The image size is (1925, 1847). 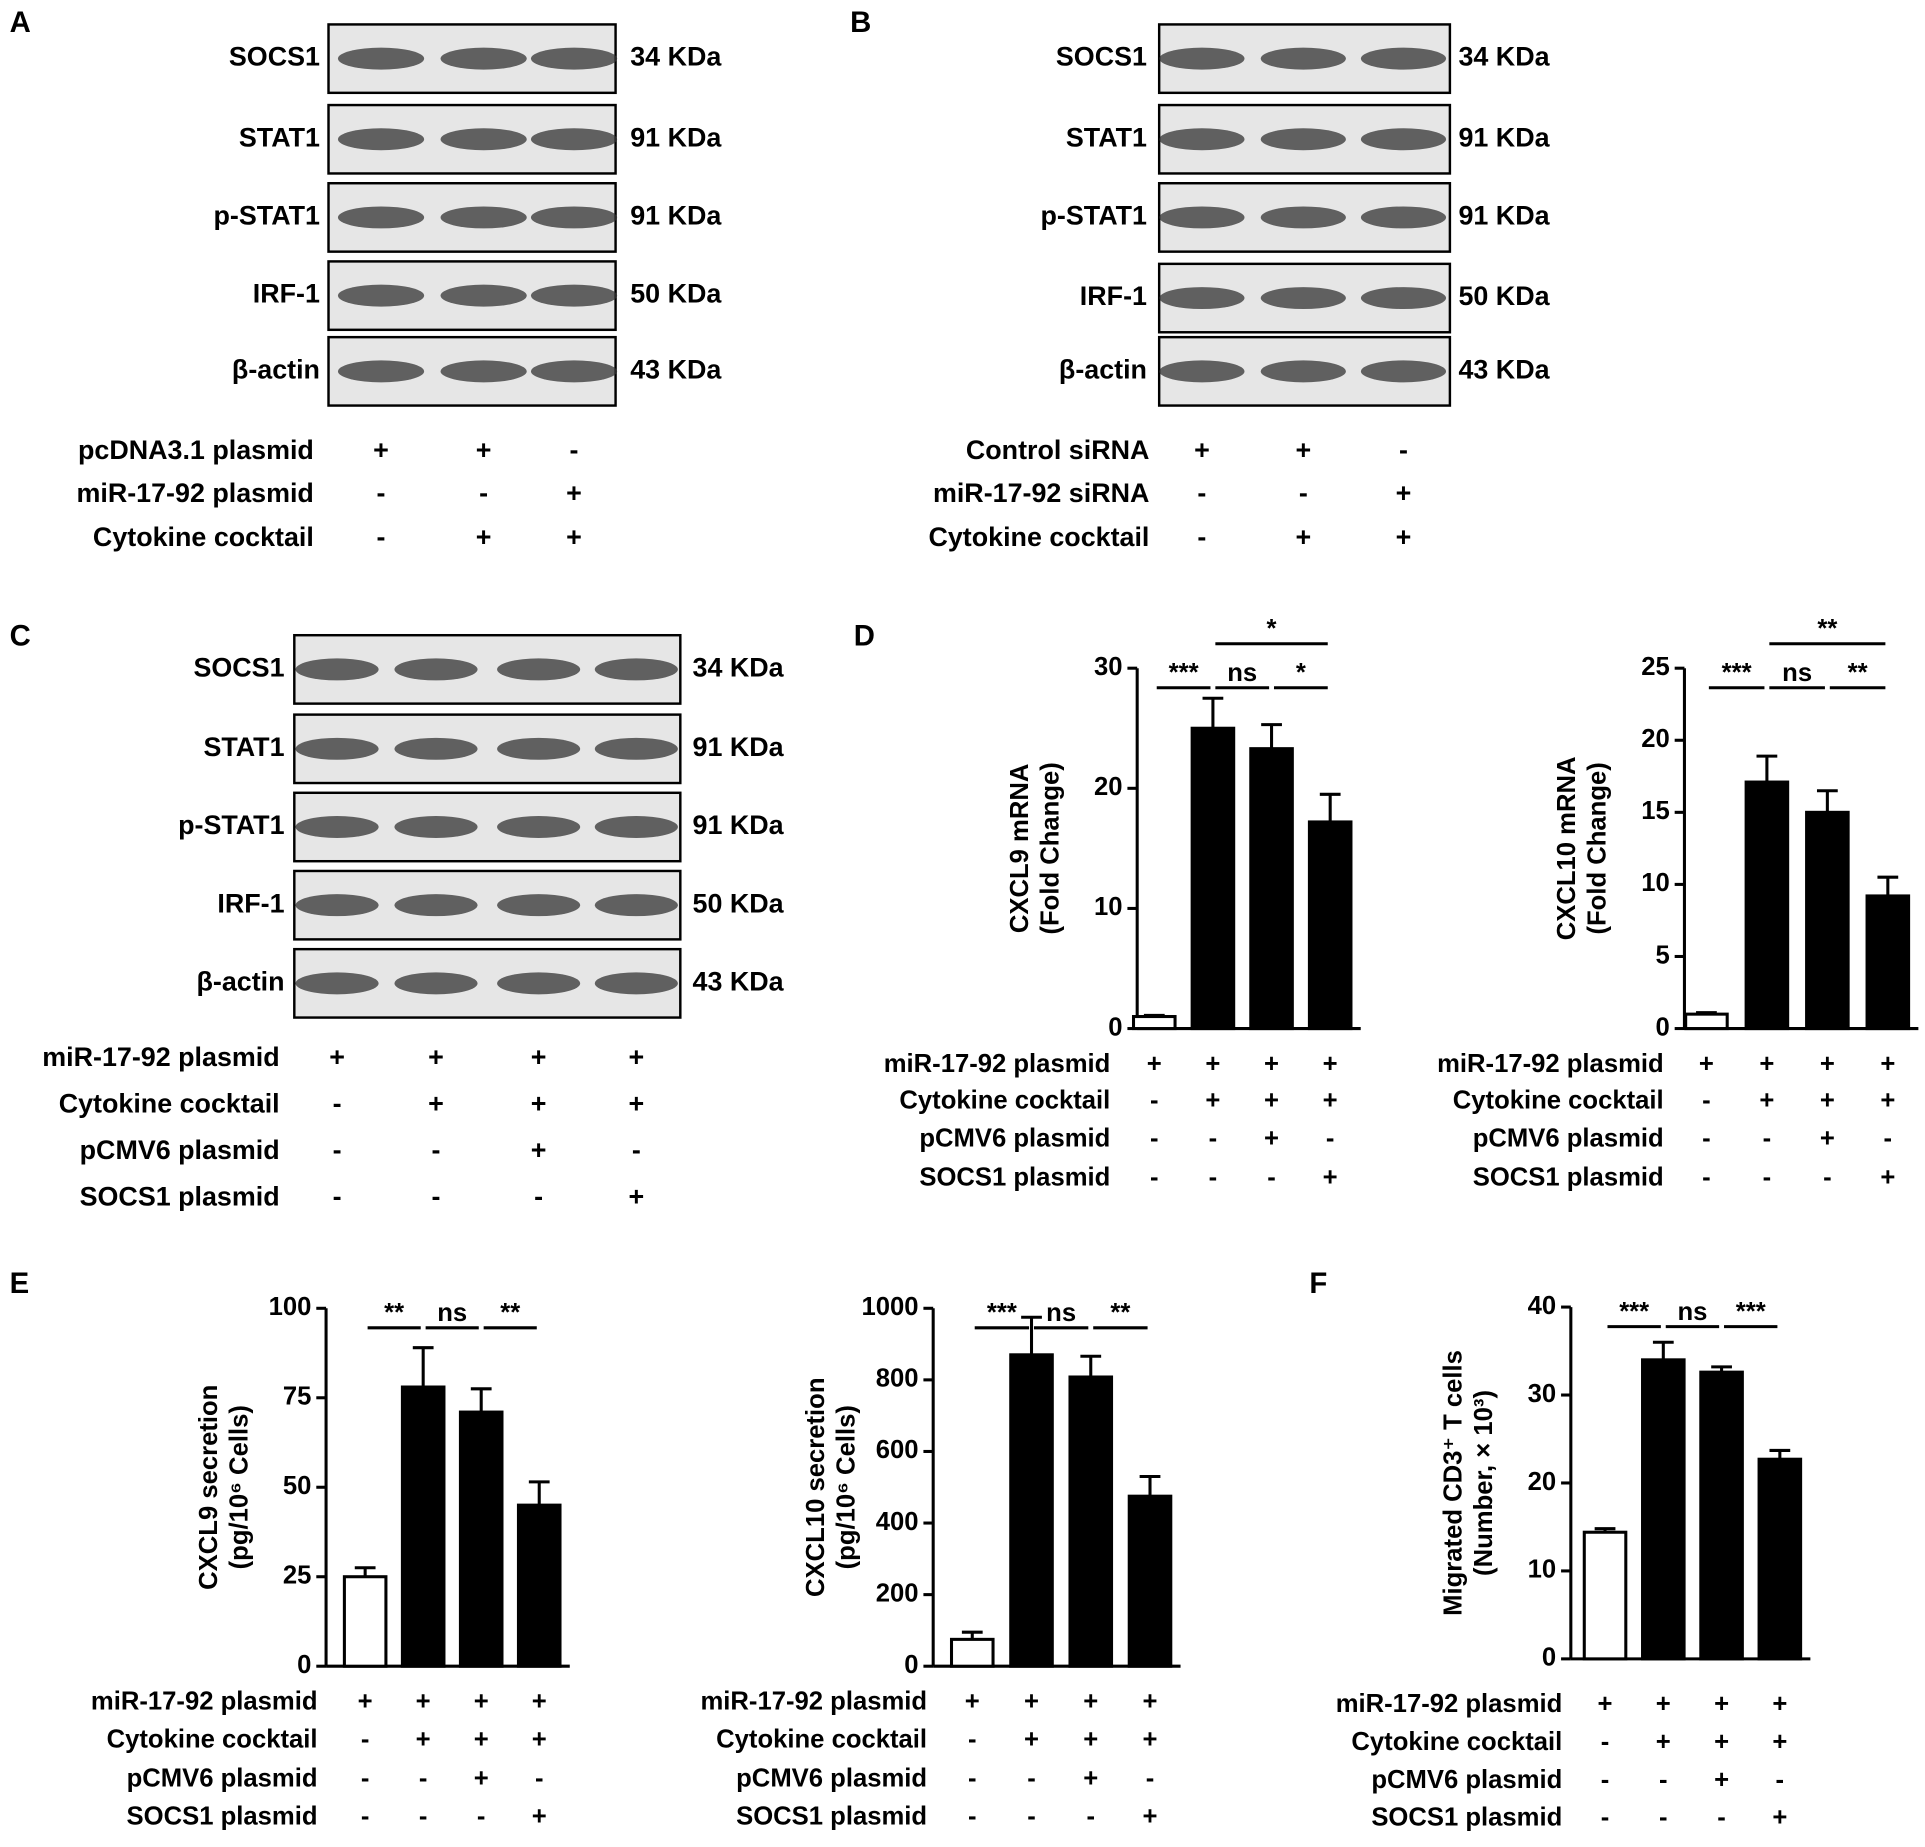 What do you see at coordinates (1094, 216) in the screenshot?
I see `protein-label: p-STAT1` at bounding box center [1094, 216].